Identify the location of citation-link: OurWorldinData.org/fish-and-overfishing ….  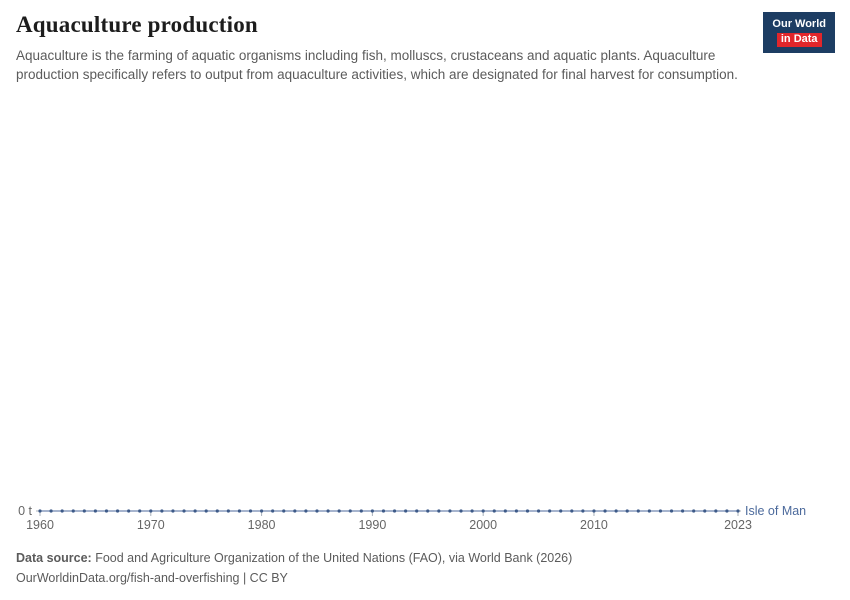
(152, 578).